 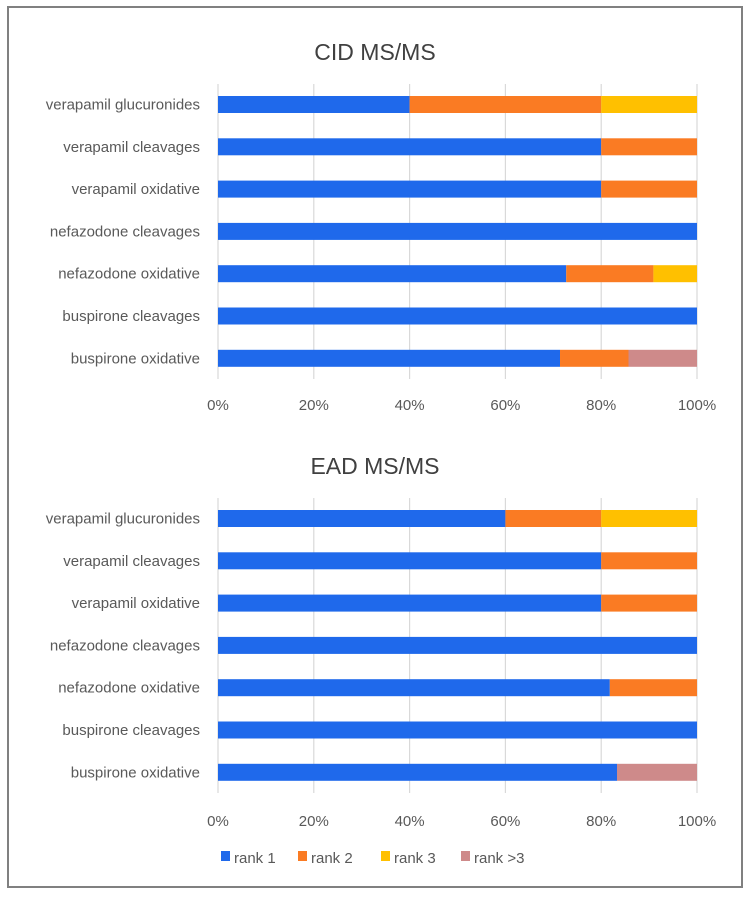 I want to click on legend-label: rank 2, so click(x=332, y=858).